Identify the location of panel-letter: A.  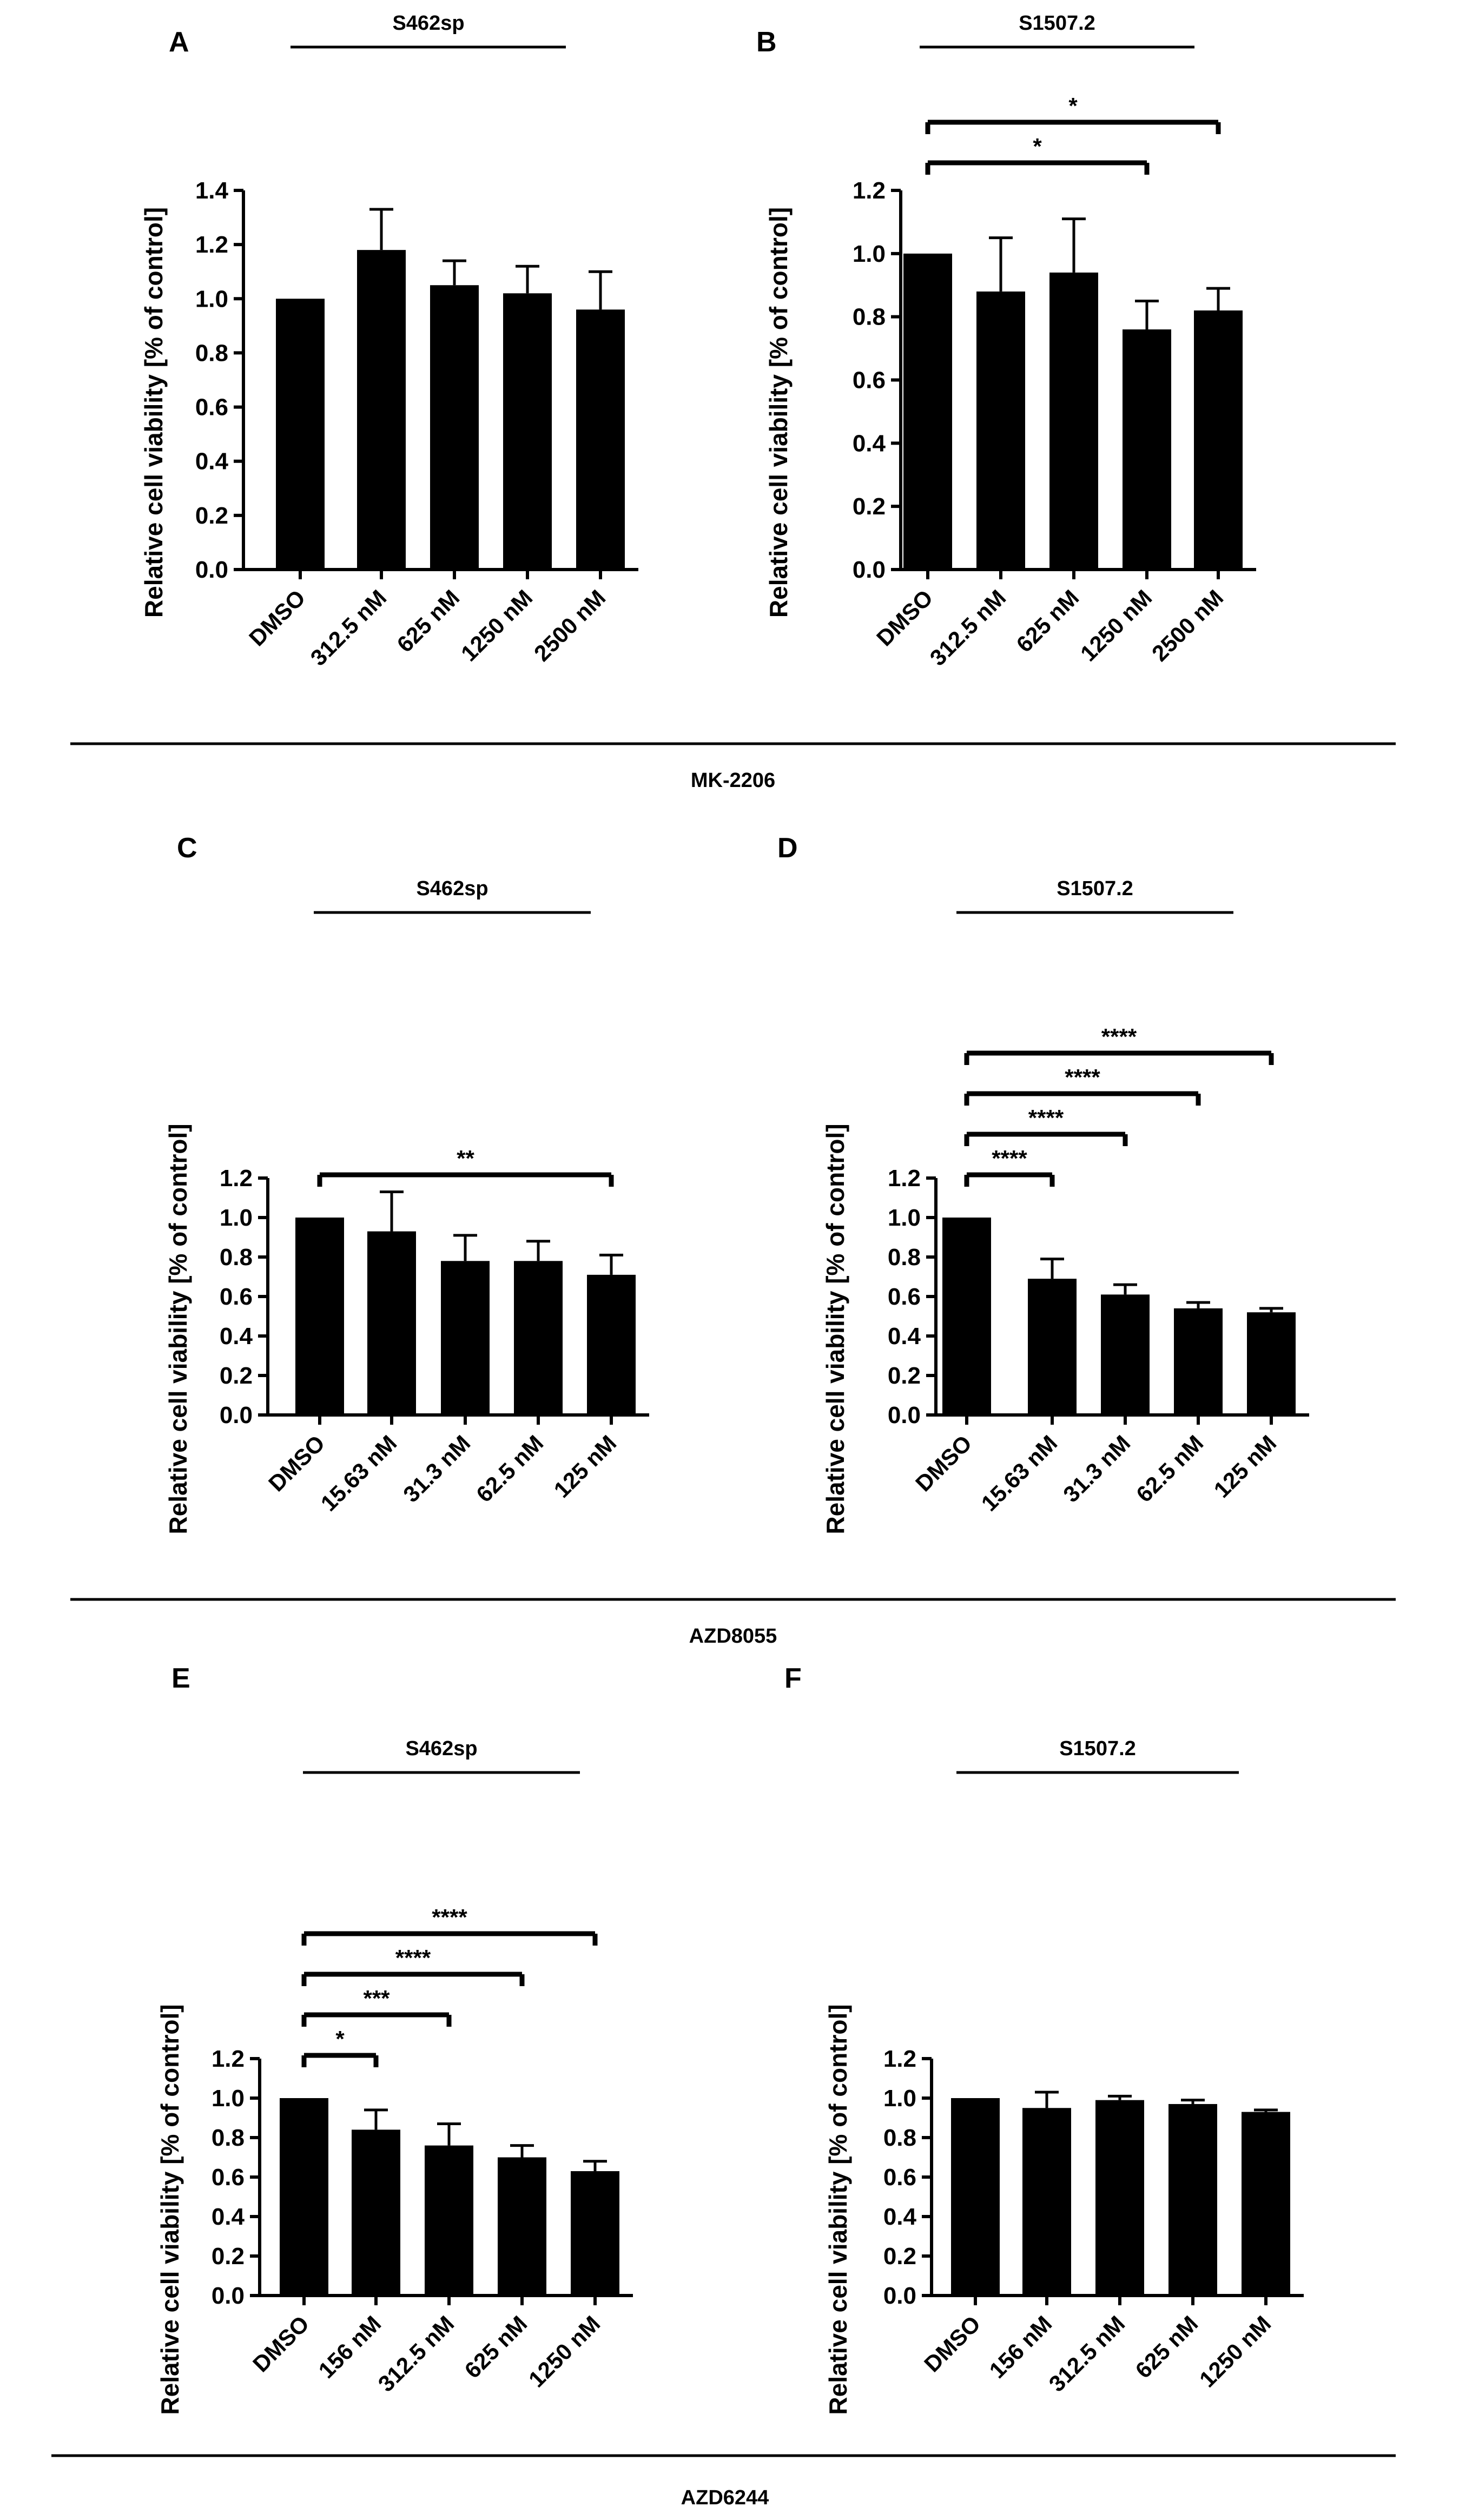
(179, 42).